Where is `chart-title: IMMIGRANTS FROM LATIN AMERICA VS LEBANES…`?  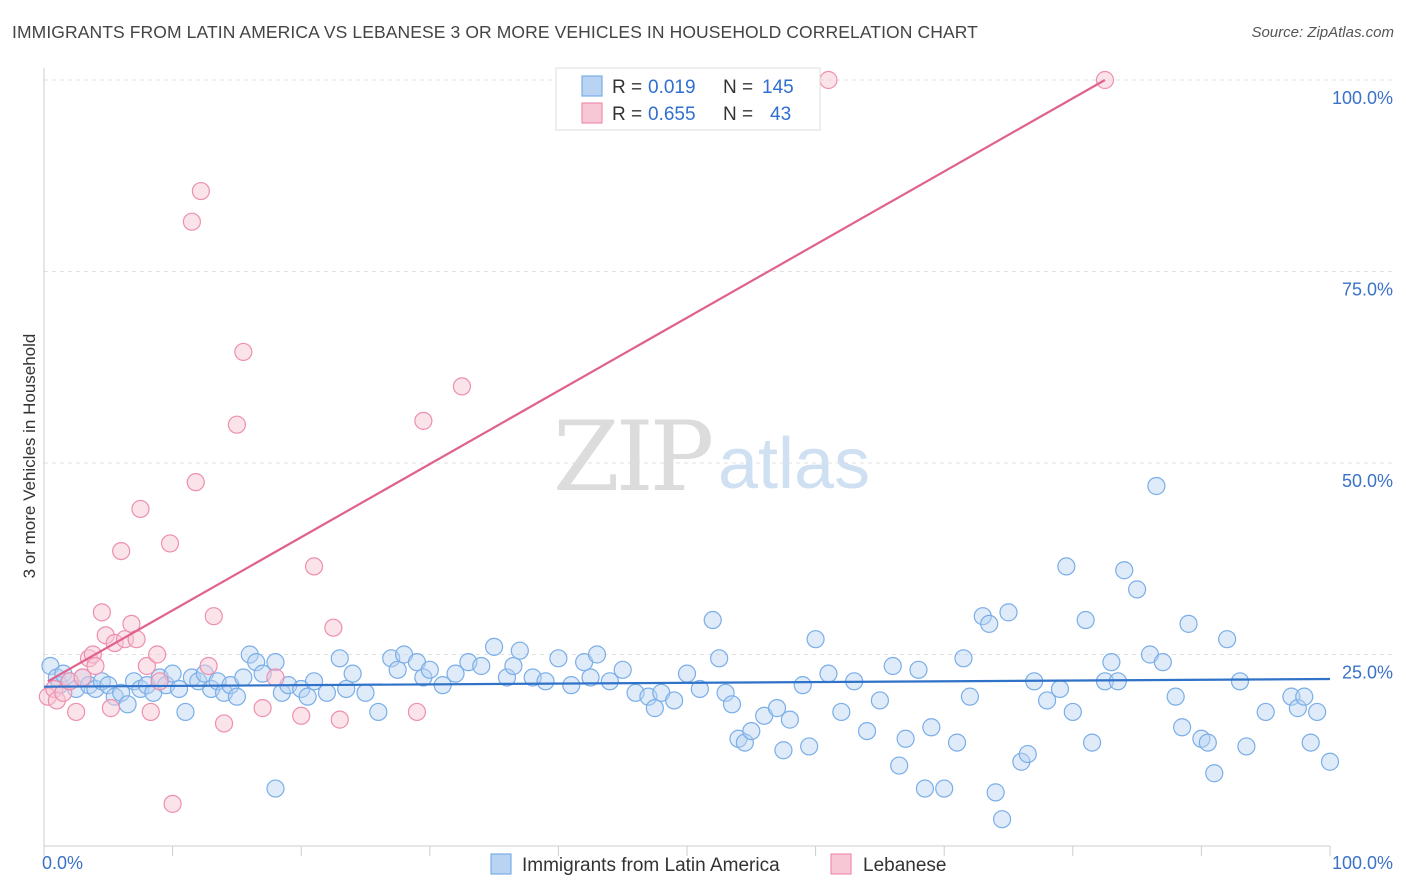 chart-title: IMMIGRANTS FROM LATIN AMERICA VS LEBANES… is located at coordinates (495, 32).